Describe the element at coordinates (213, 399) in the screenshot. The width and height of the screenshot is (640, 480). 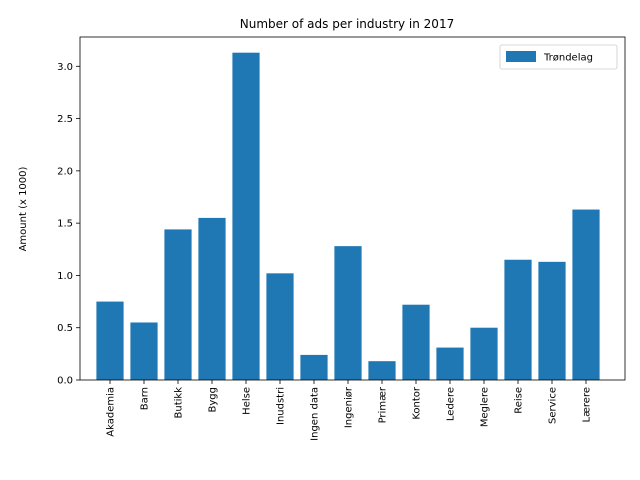
I see `x-tick-label: Bygg` at that location.